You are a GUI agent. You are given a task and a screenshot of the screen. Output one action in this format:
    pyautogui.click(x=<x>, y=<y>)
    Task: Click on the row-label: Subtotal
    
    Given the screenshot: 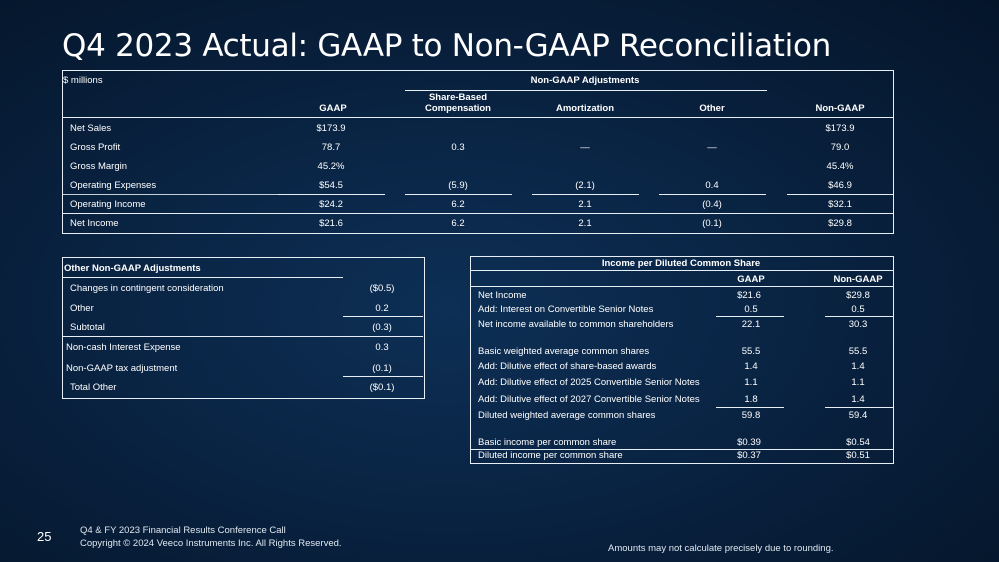 What is the action you would take?
    pyautogui.click(x=87, y=327)
    